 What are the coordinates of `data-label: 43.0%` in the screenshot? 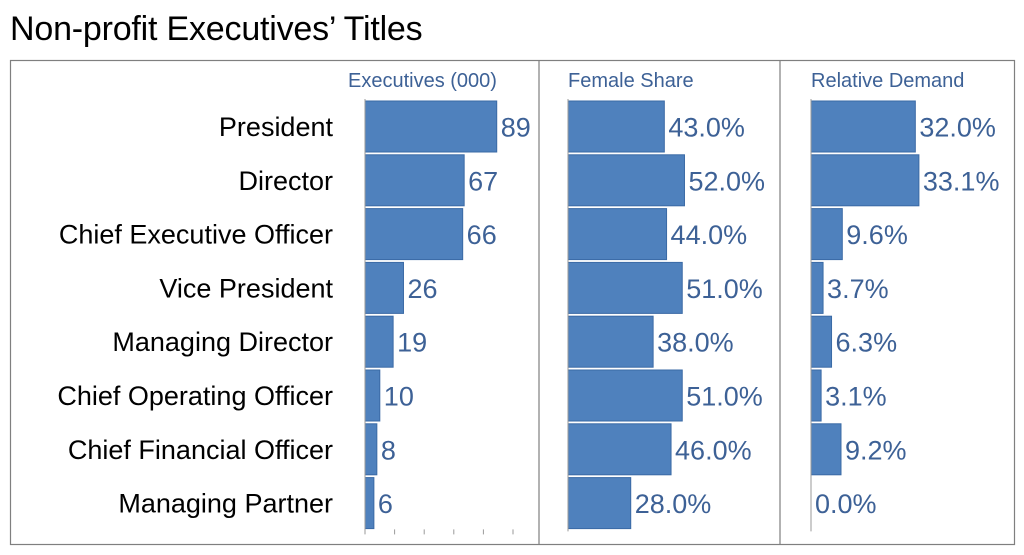 It's located at (706, 128).